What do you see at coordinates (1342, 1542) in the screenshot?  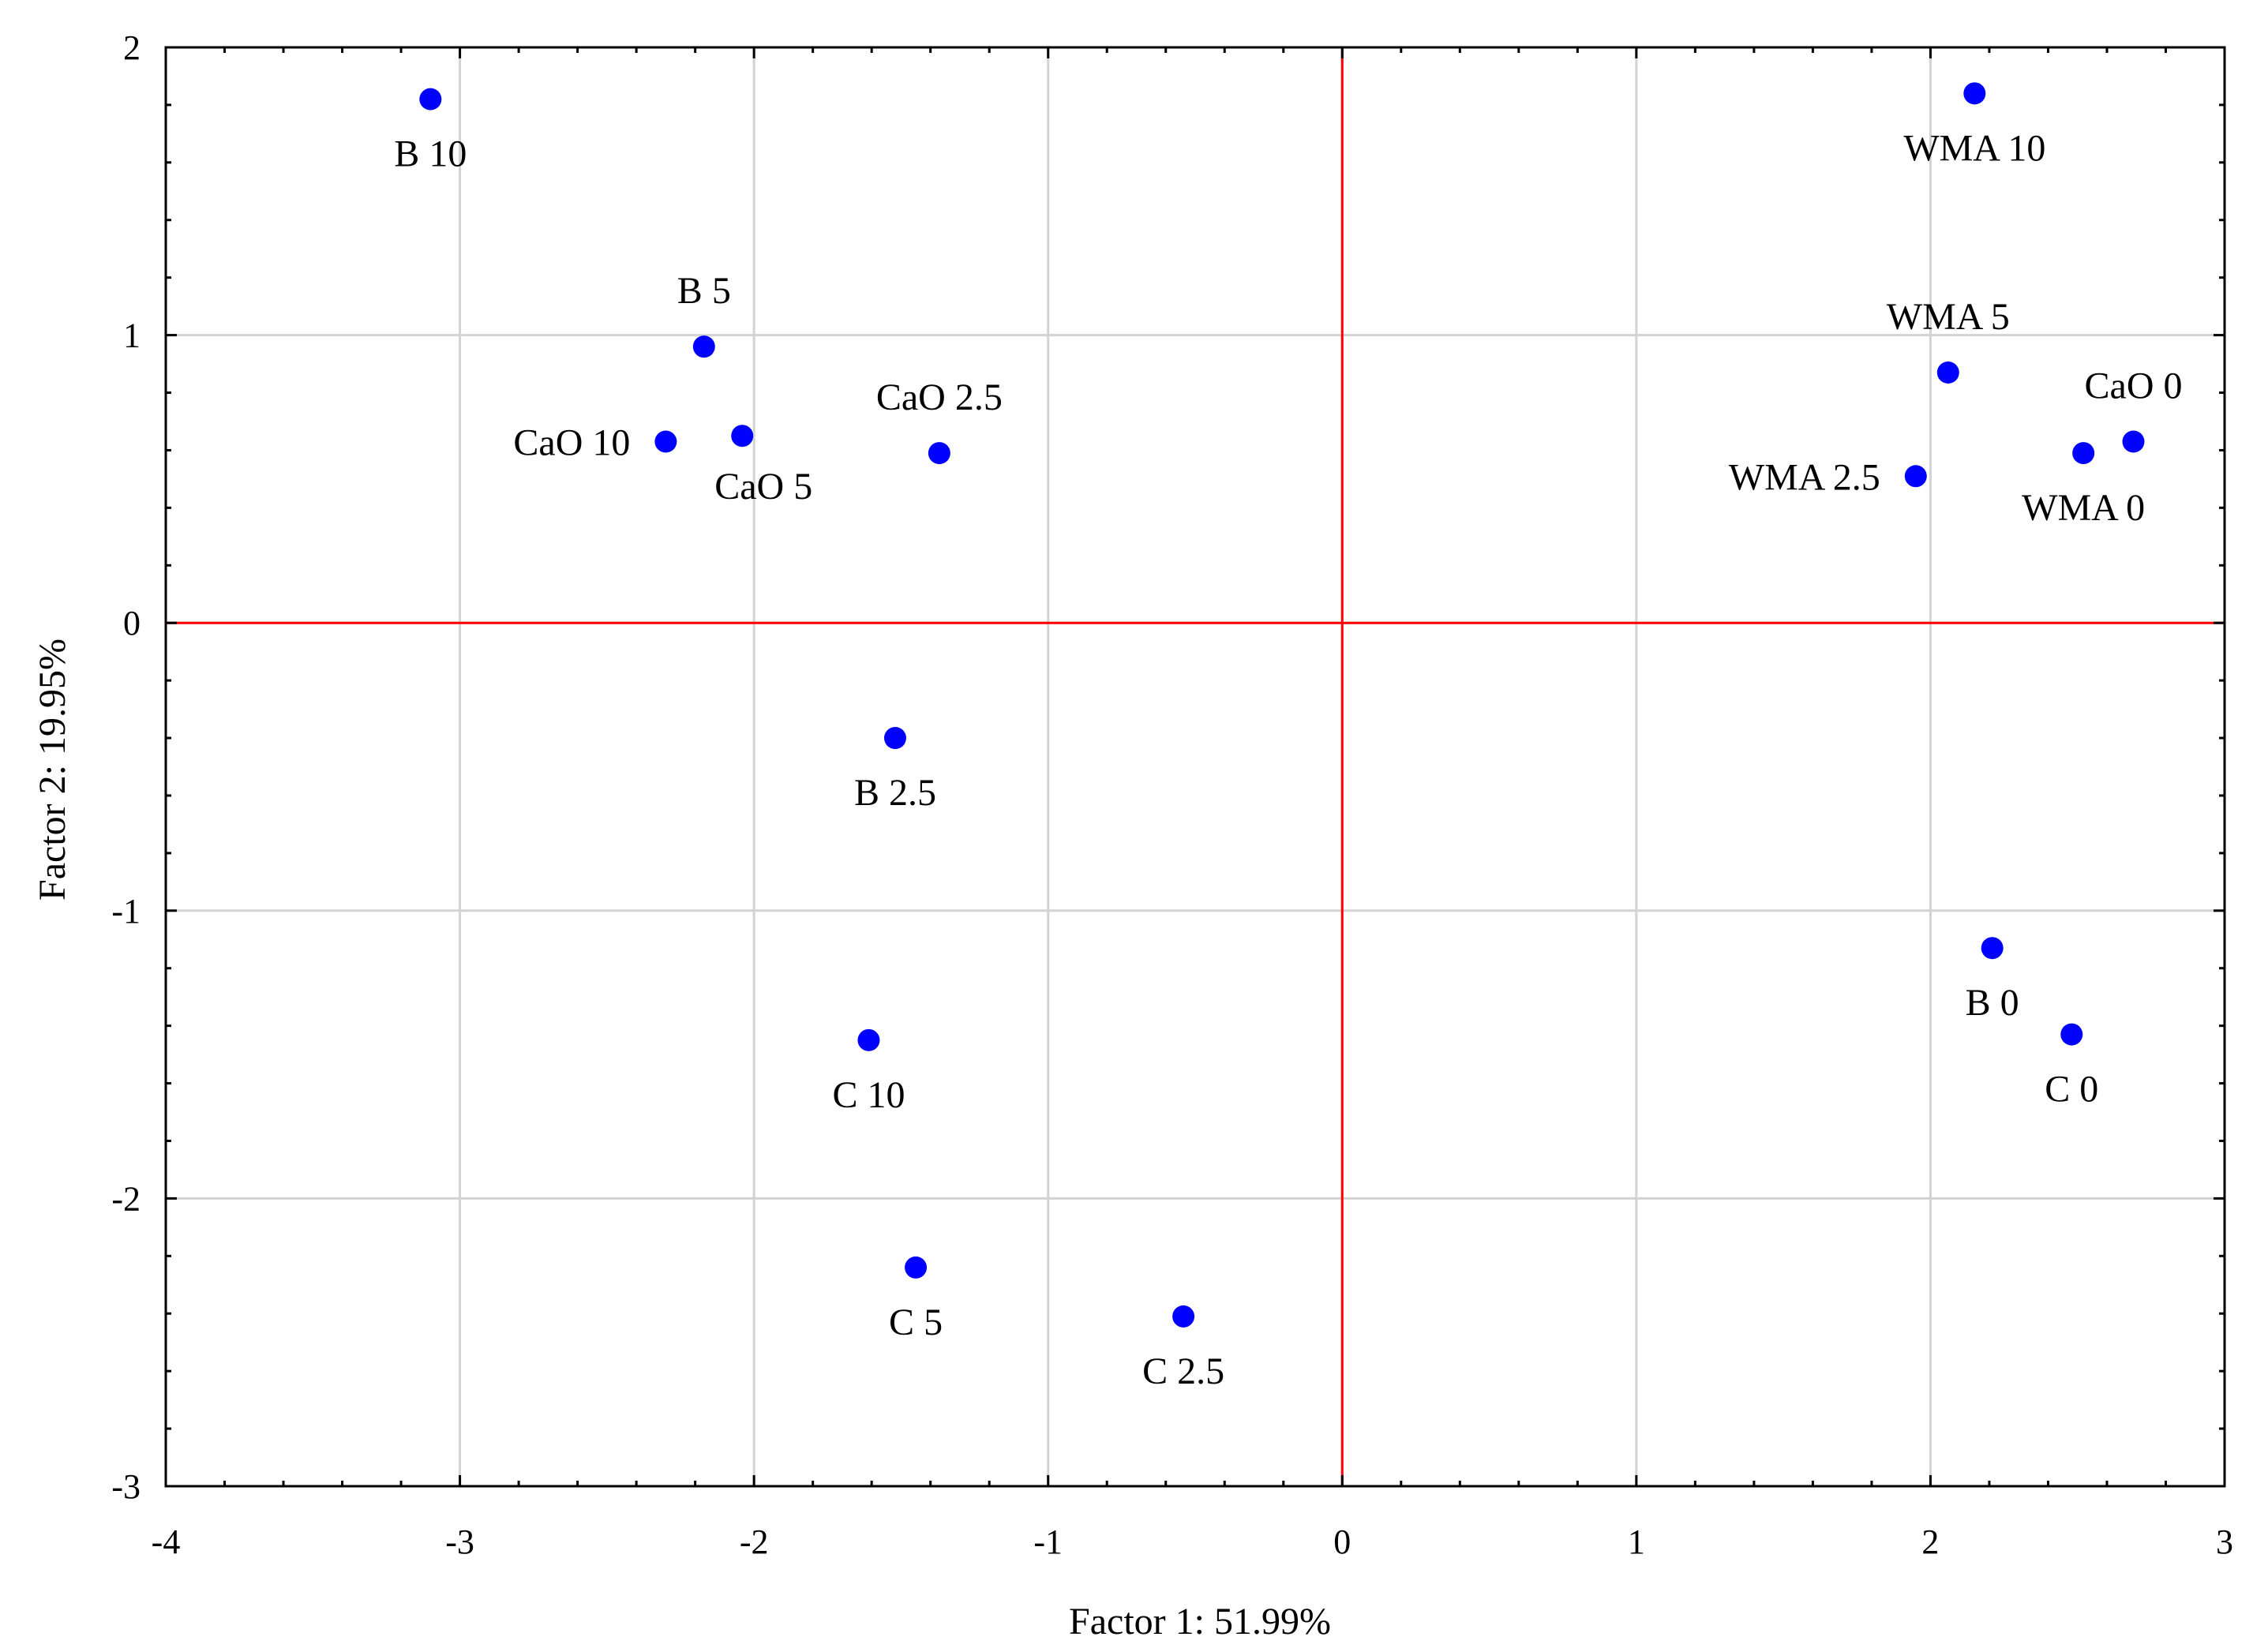 I see `x-tick-label: 0` at bounding box center [1342, 1542].